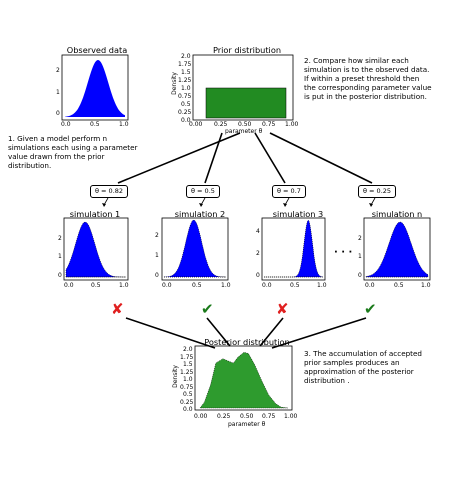  What do you see at coordinates (186, 72) in the screenshot?
I see `prior-ytick: 1.5` at bounding box center [186, 72].